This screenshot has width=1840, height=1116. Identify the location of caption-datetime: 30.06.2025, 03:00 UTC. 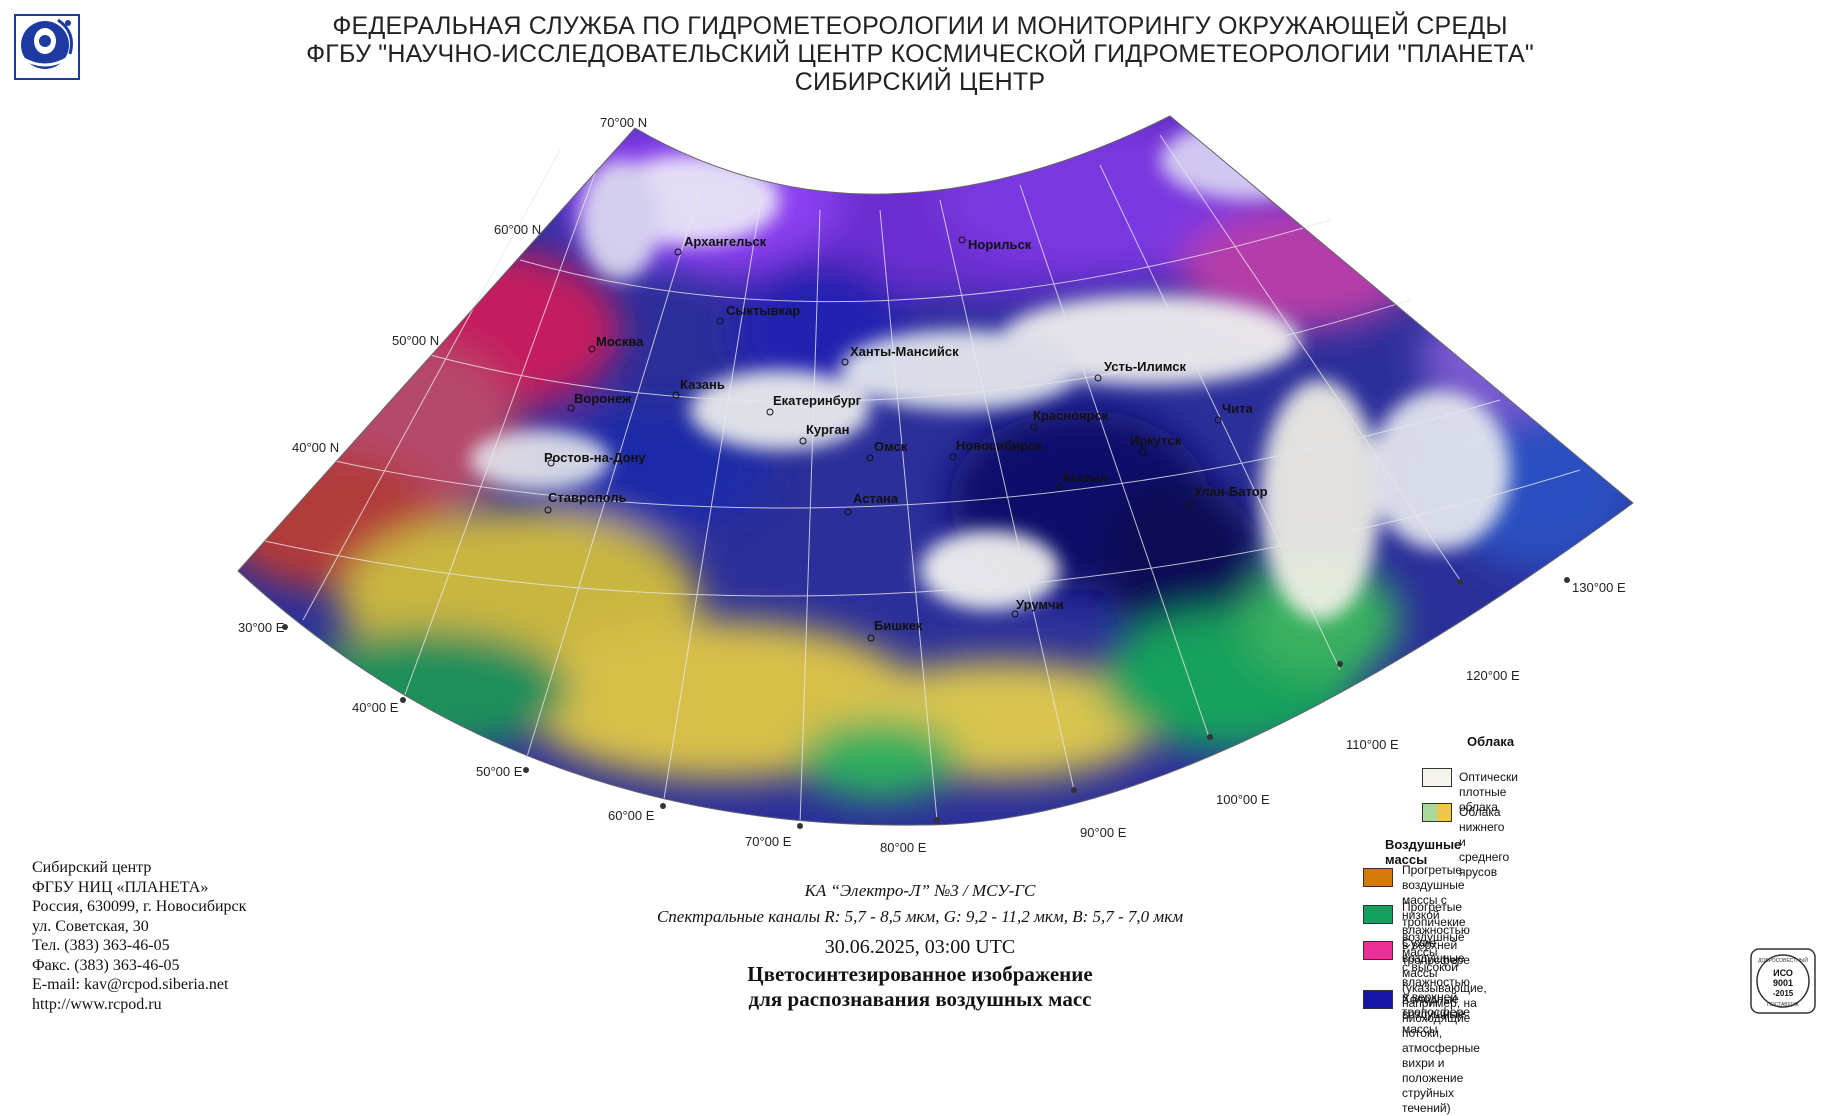
(920, 947).